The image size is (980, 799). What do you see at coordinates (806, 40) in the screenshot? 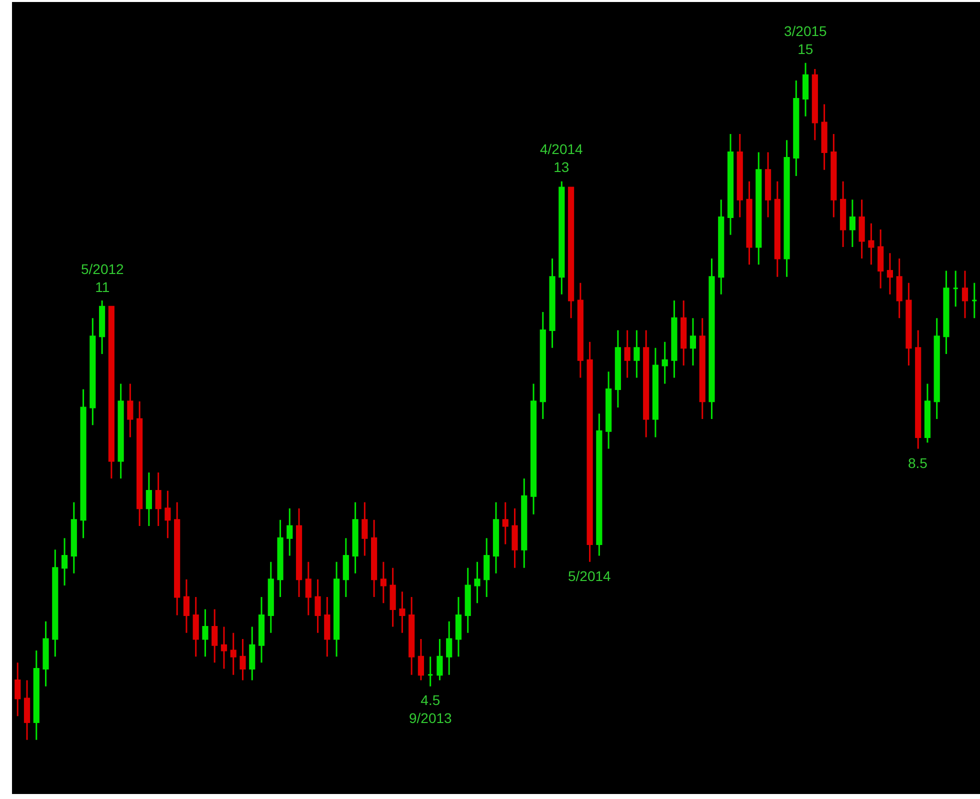
I see `annotation: 3/2015 15` at bounding box center [806, 40].